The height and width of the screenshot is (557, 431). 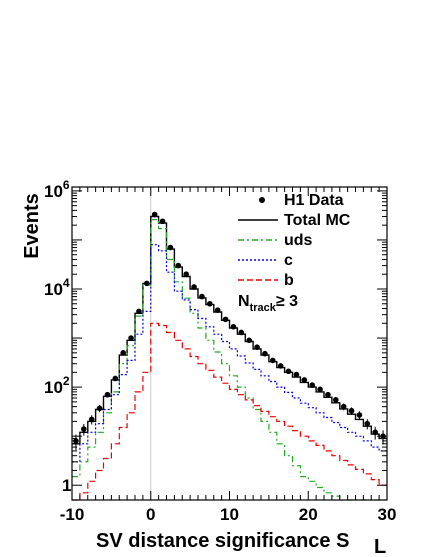 I want to click on y-tick-label: 10⁴, so click(x=57, y=287).